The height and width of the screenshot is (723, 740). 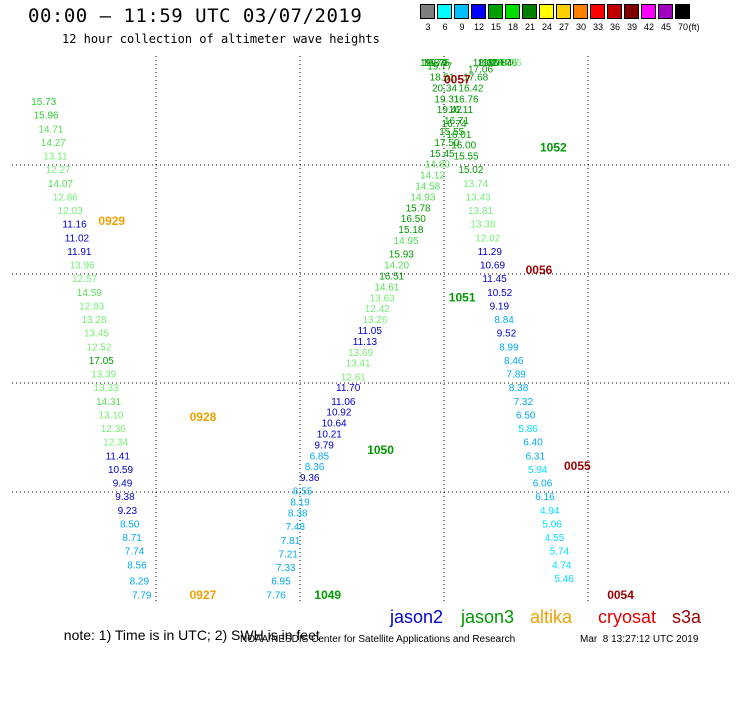 I want to click on swh-value-label: 16.76, so click(x=466, y=99).